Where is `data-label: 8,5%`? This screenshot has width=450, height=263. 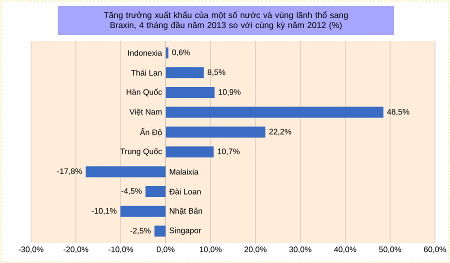 data-label: 8,5% is located at coordinates (217, 72).